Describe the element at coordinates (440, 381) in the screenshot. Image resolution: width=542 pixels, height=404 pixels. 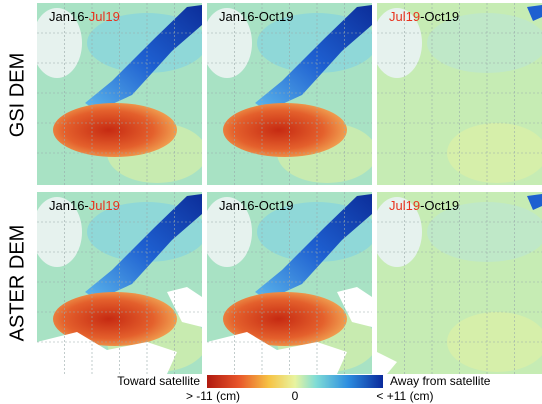
I see `colorbar-title: Away from satellite` at that location.